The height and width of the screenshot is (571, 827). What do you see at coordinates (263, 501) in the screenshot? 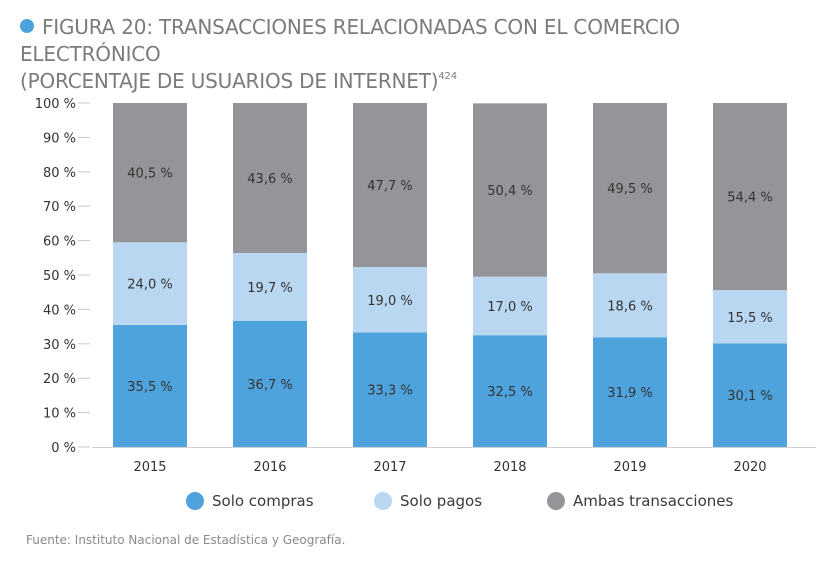
I see `legend-label-solo-compras: Solo compras` at bounding box center [263, 501].